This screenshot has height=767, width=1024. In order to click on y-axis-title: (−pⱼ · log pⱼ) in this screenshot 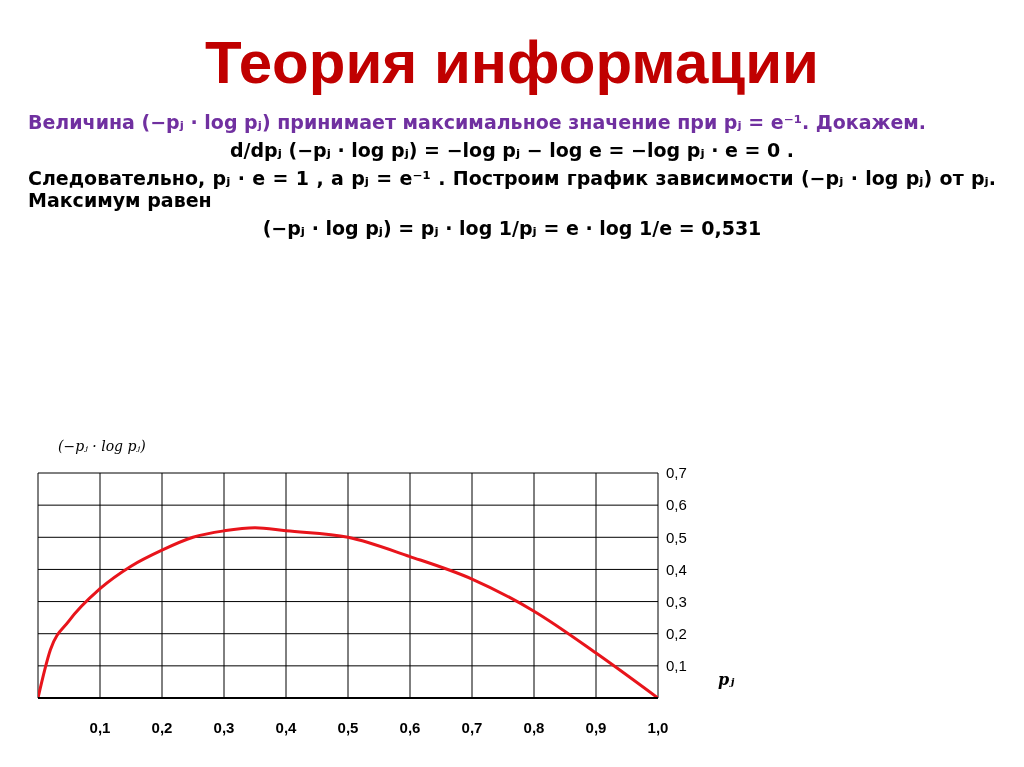, I will do `click(102, 446)`.